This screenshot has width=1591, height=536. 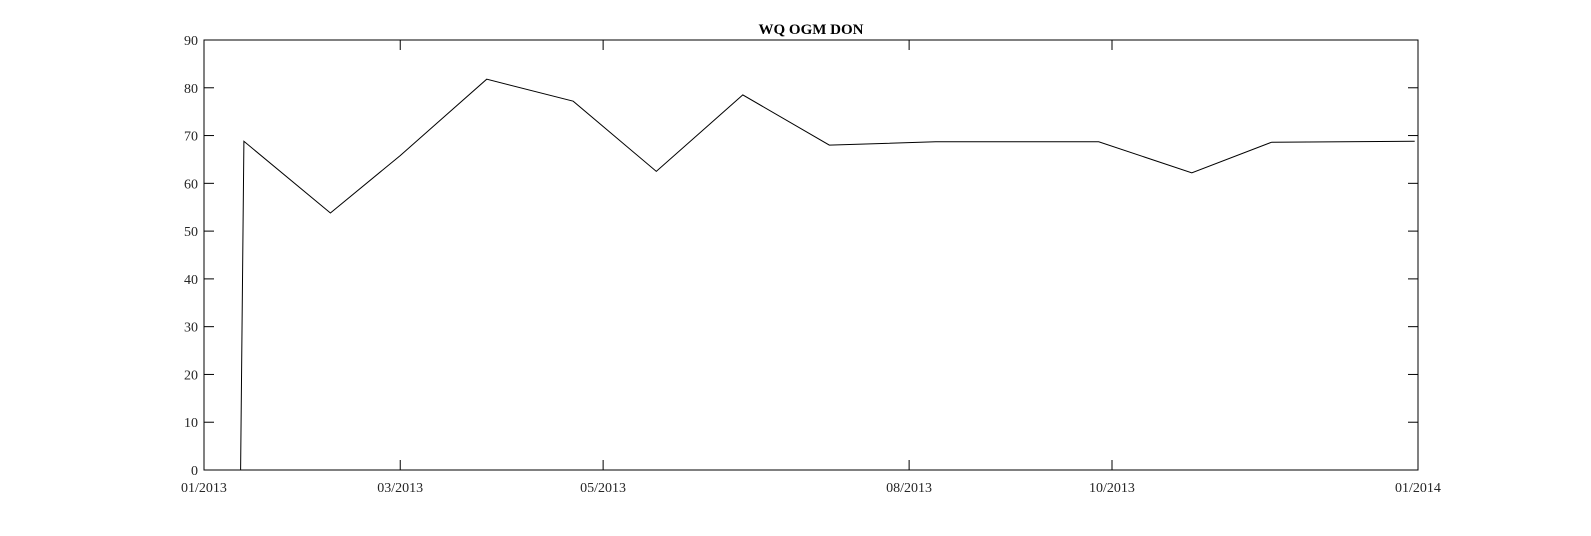 I want to click on y-tick-label: 10, so click(x=191, y=423).